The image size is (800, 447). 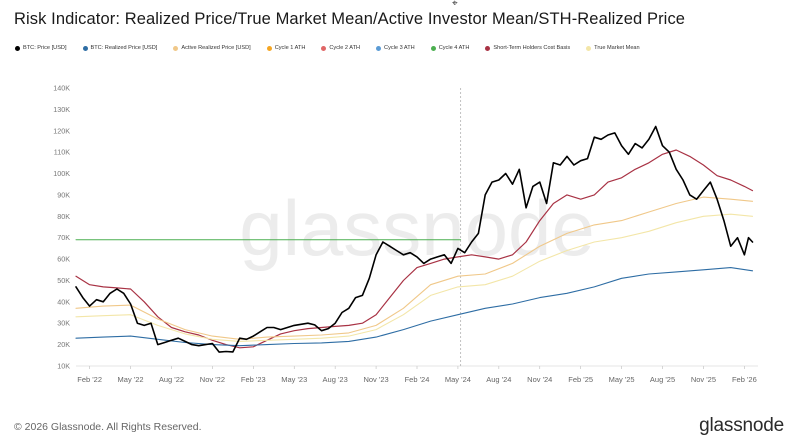 I want to click on legend-item: Active Realized Price [USD], so click(x=212, y=48).